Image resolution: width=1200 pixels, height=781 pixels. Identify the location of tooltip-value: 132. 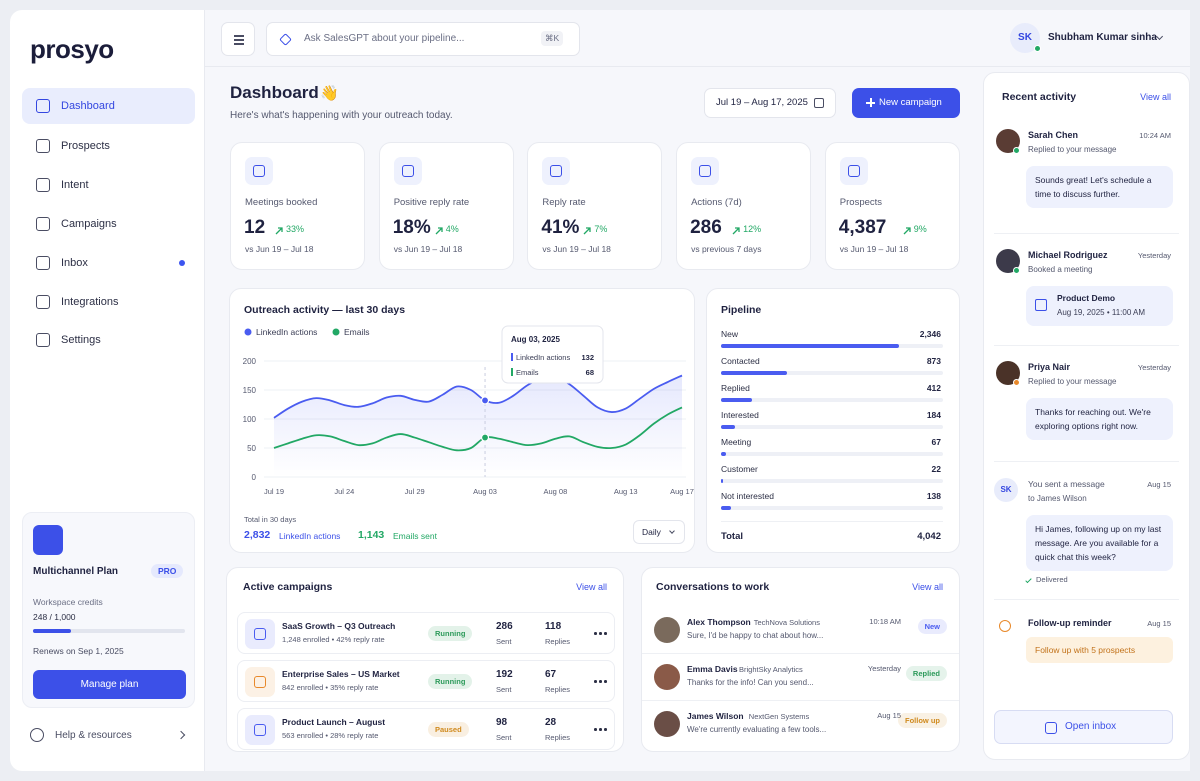
(587, 357).